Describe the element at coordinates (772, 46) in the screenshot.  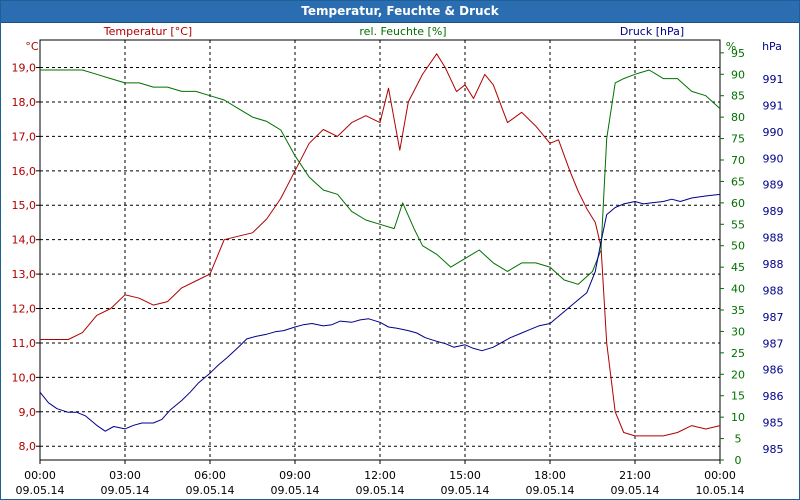
I see `pressure-unit: hPa` at that location.